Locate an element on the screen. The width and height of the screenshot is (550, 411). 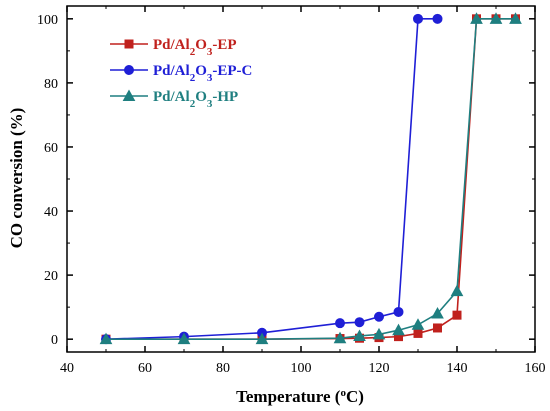
x-axis-title-part-1: Temperature ( is located at coordinates (288, 396).